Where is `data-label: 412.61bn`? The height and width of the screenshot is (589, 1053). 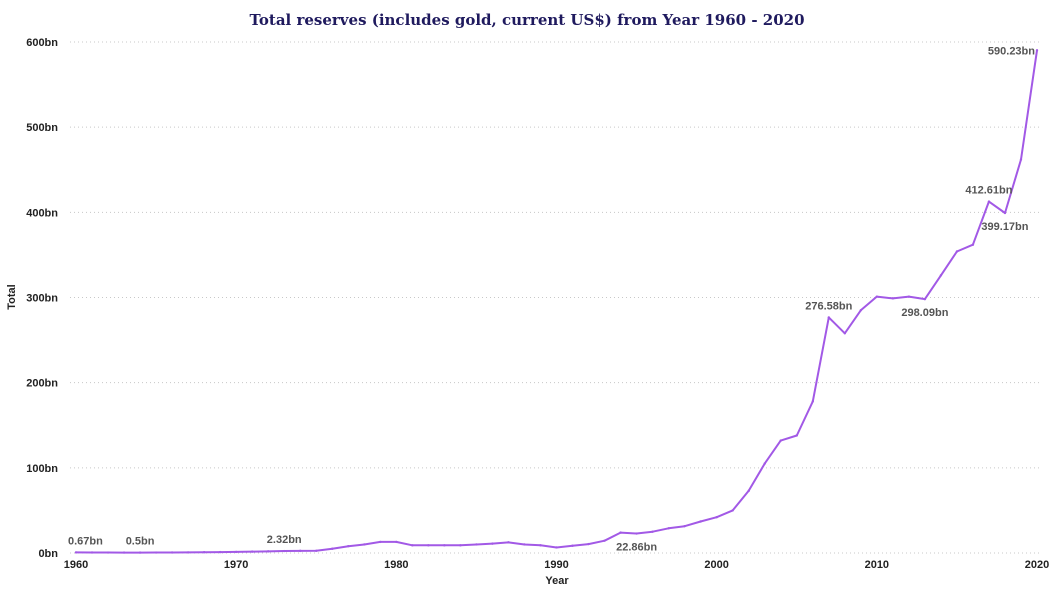 data-label: 412.61bn is located at coordinates (988, 191).